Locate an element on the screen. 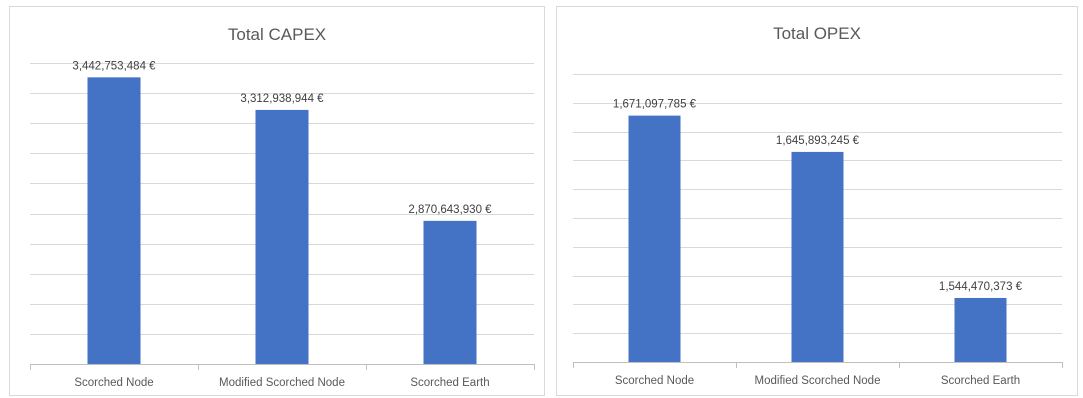 This screenshot has height=398, width=1083. data-label: 1,671,097,785 € is located at coordinates (655, 105).